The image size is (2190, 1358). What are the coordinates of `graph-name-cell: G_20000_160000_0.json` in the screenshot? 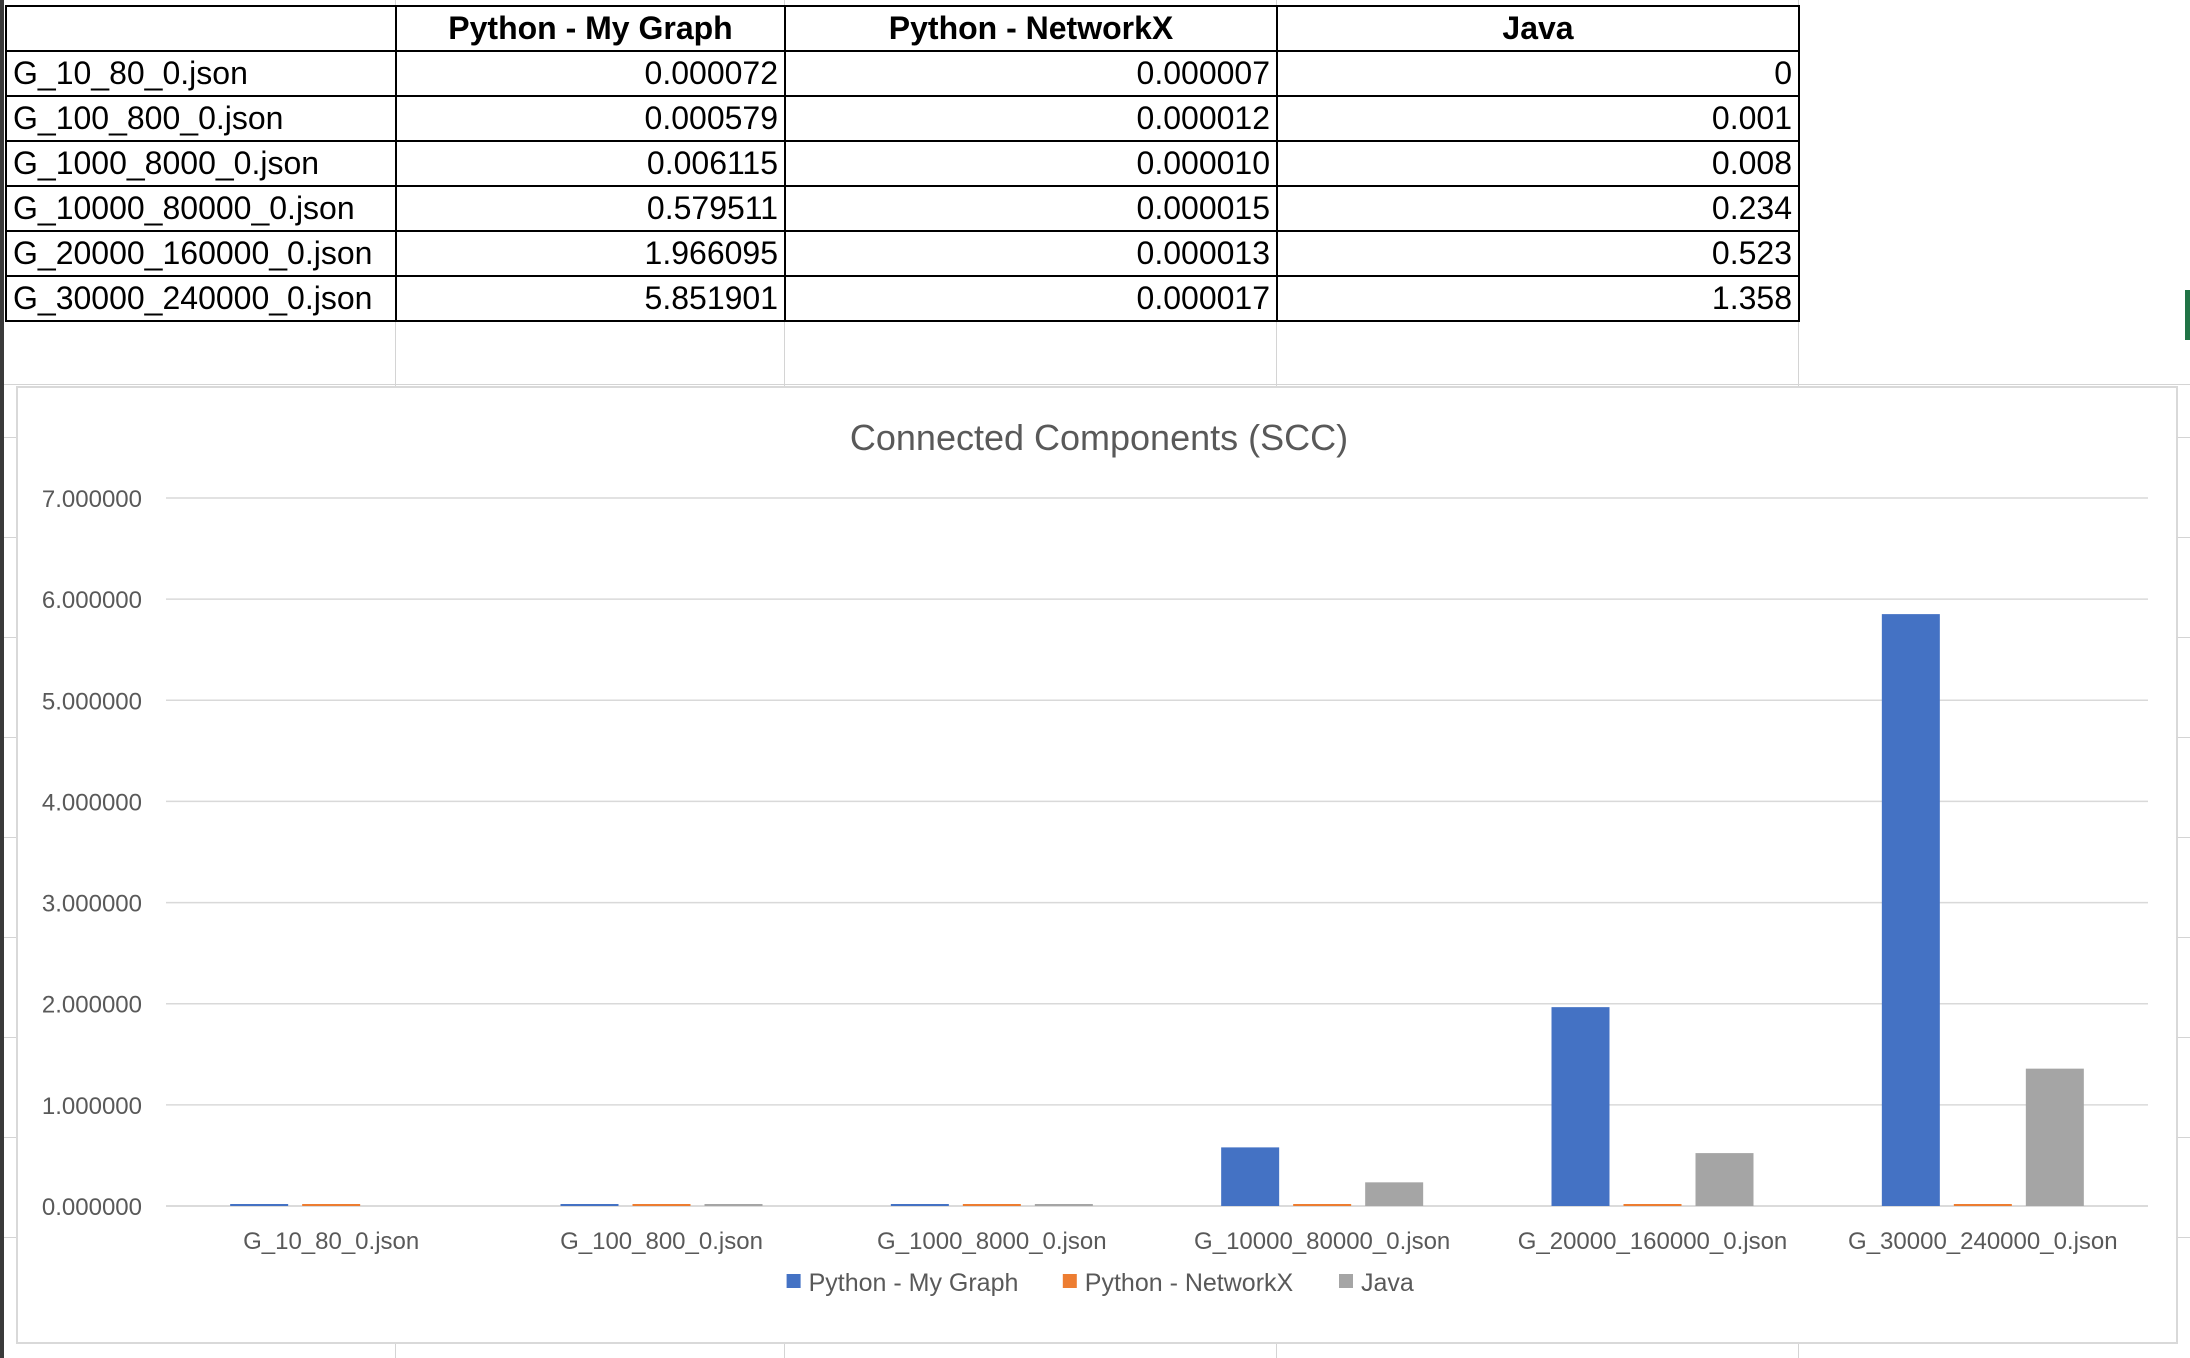 It's located at (201, 253).